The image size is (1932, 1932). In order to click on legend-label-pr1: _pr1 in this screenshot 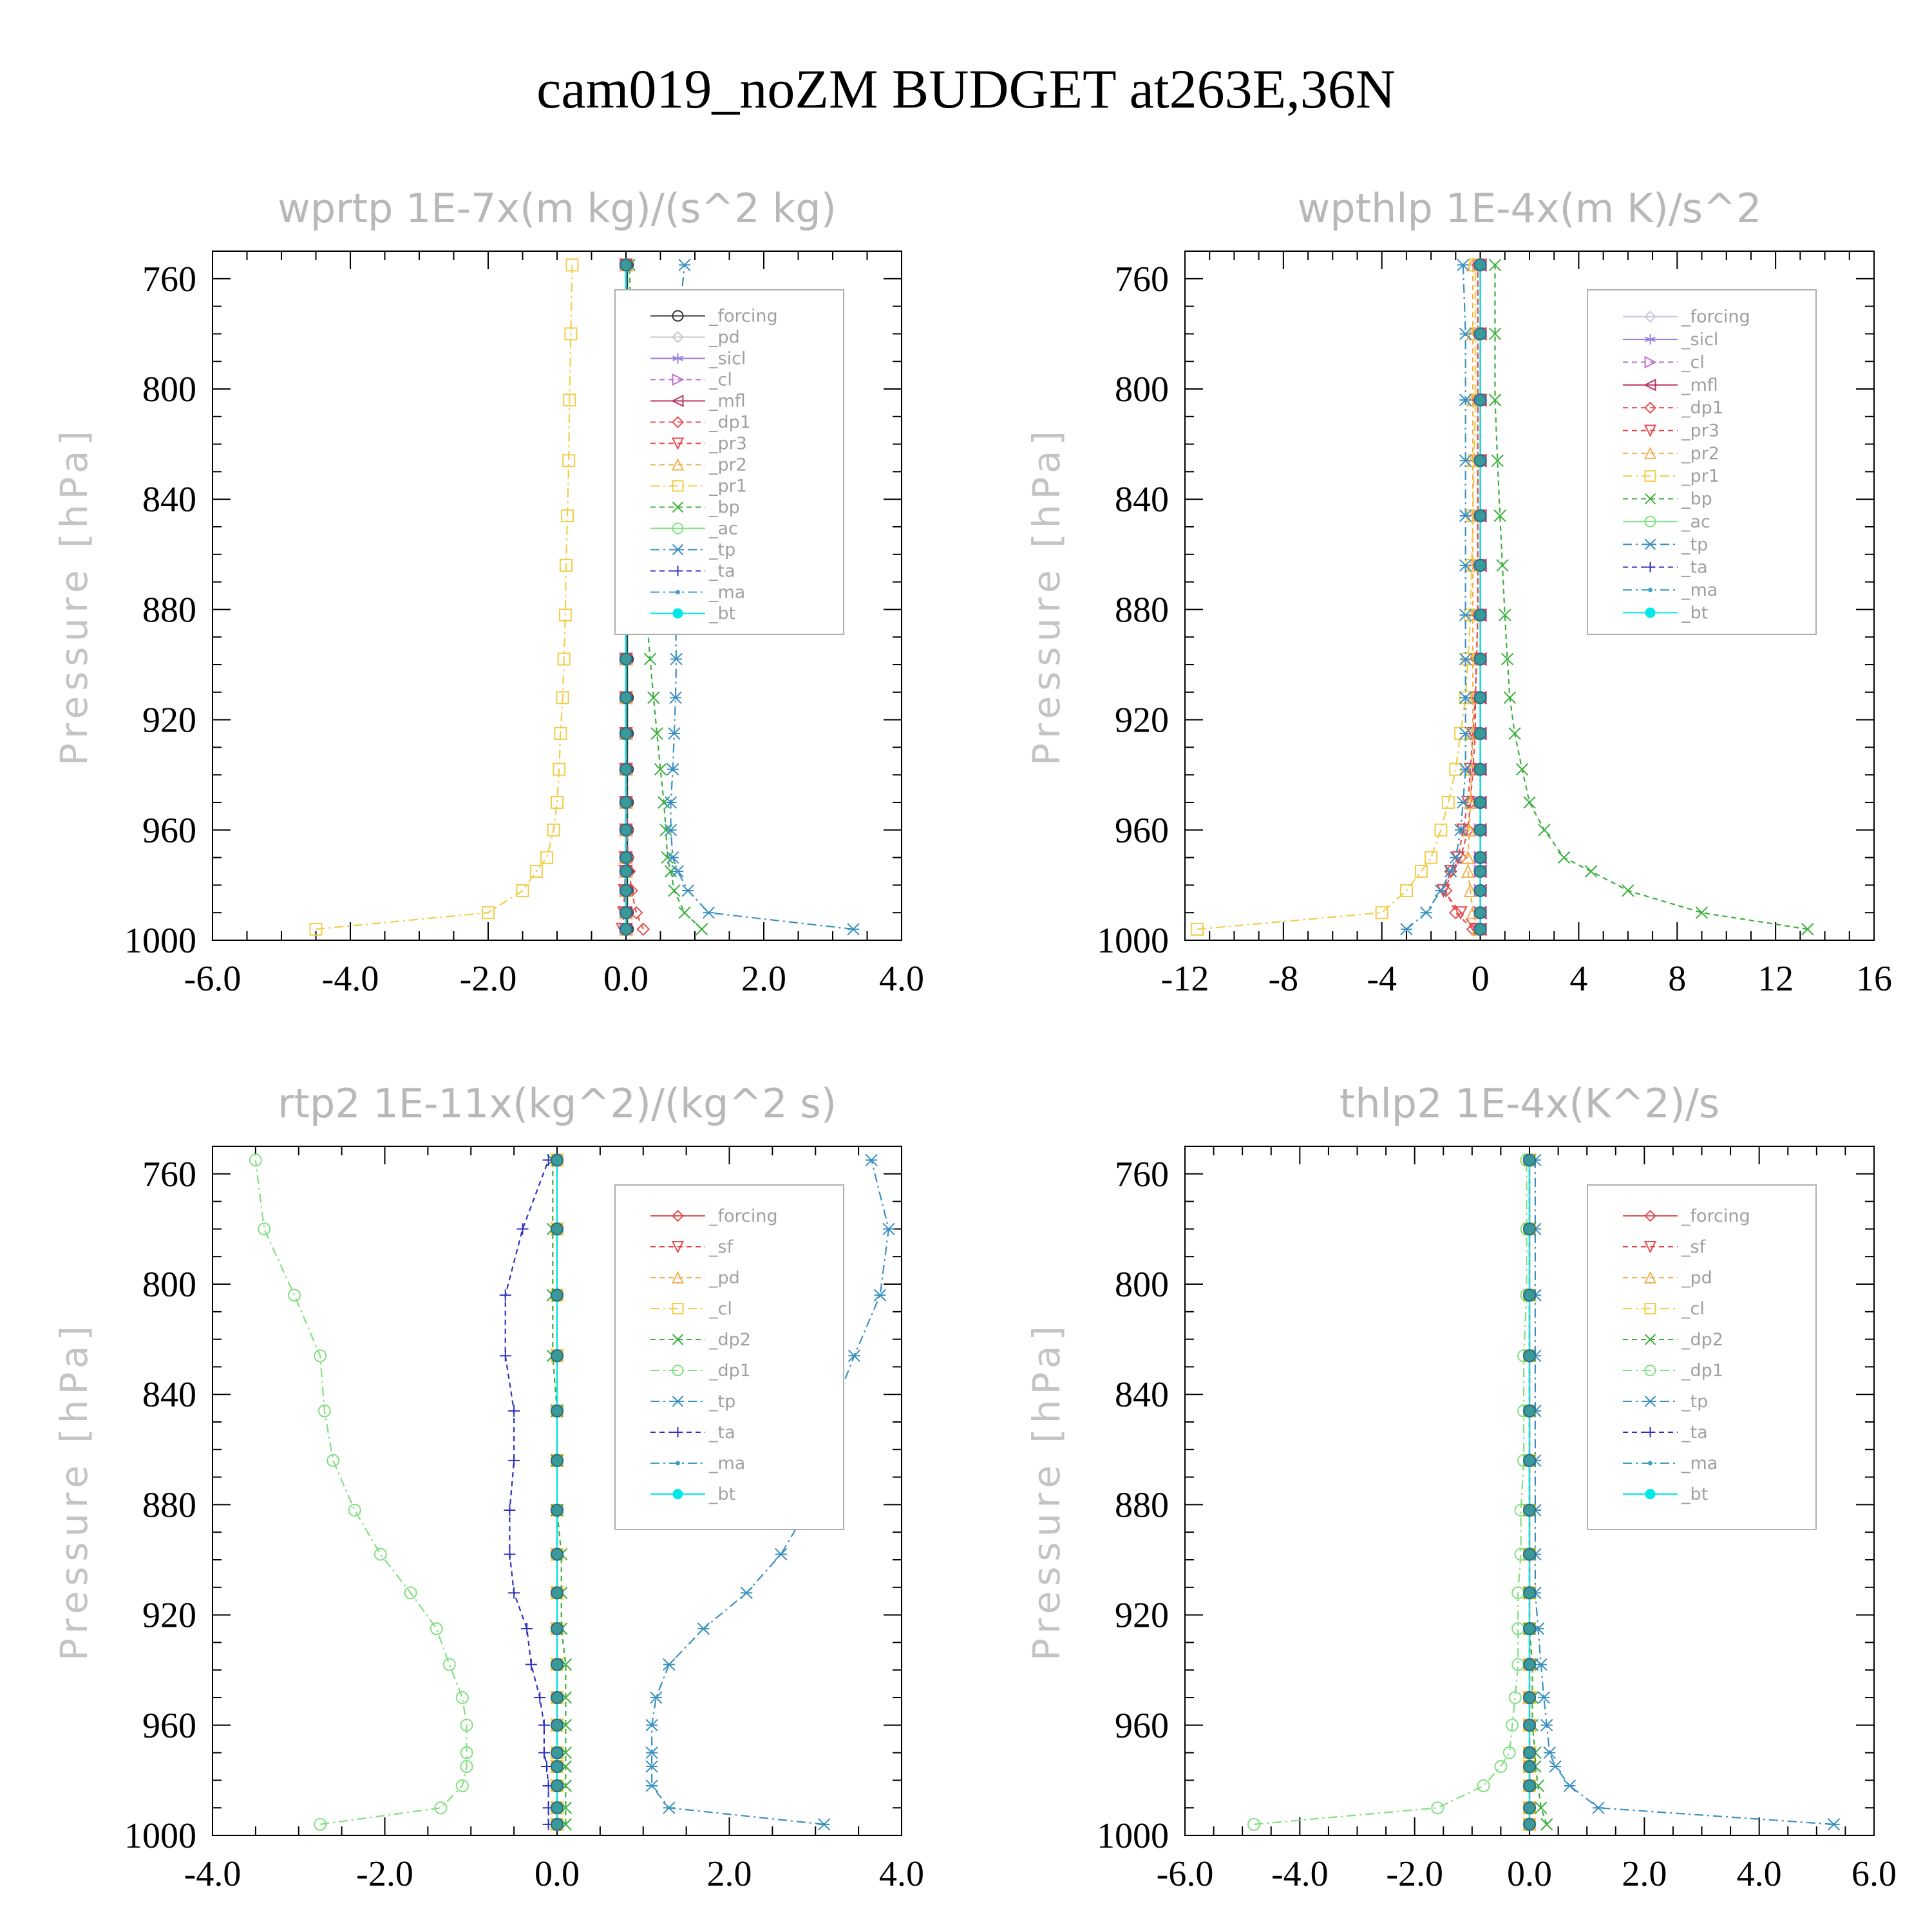, I will do `click(727, 487)`.